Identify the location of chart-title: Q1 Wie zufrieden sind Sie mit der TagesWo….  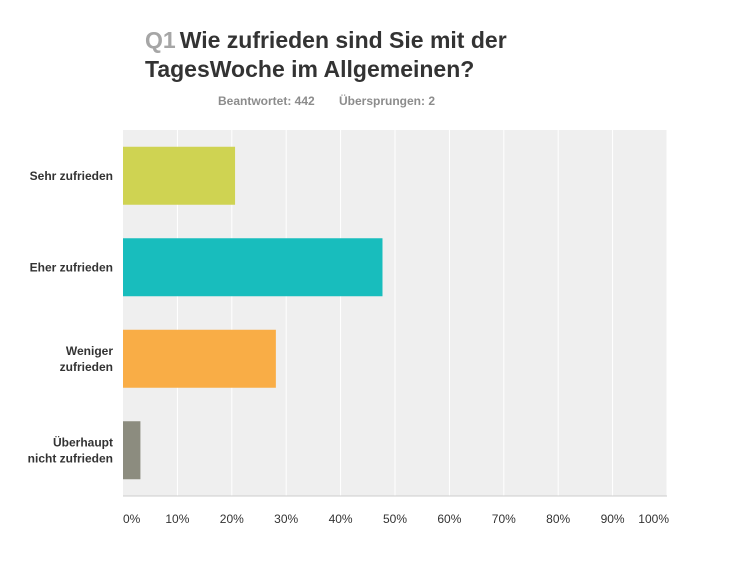
(355, 55).